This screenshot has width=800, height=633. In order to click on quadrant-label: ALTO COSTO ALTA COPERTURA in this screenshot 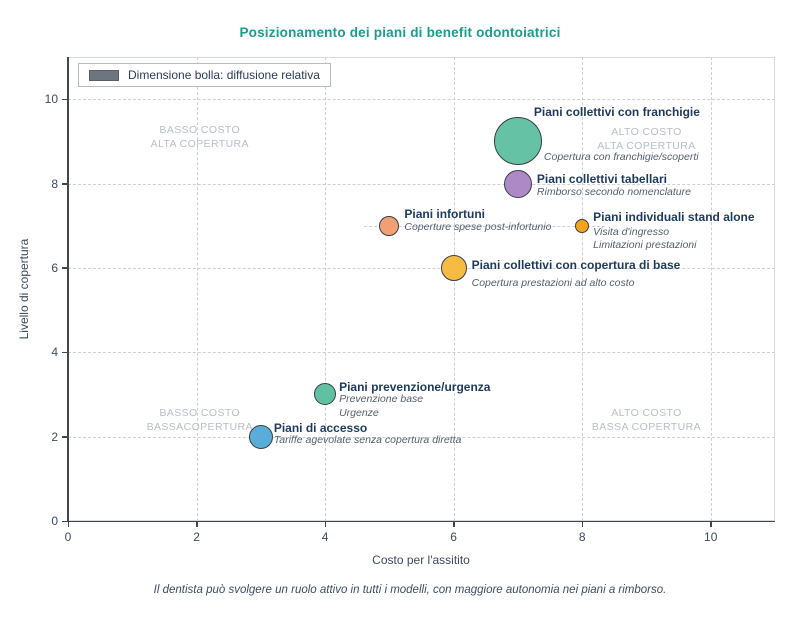, I will do `click(646, 139)`.